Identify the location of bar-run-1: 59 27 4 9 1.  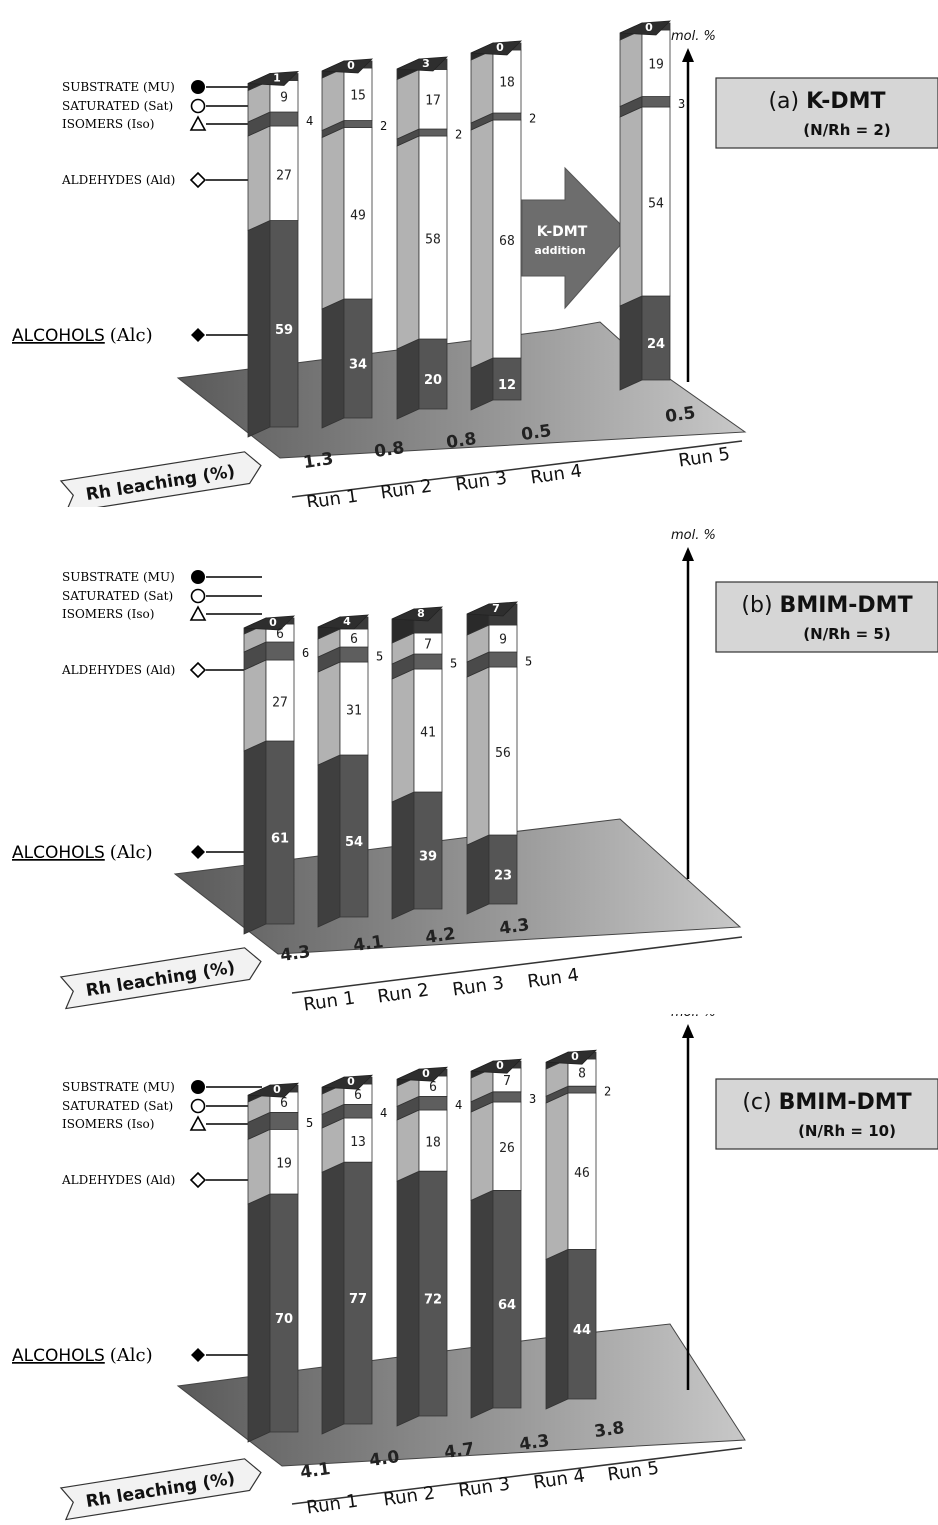
(280, 254).